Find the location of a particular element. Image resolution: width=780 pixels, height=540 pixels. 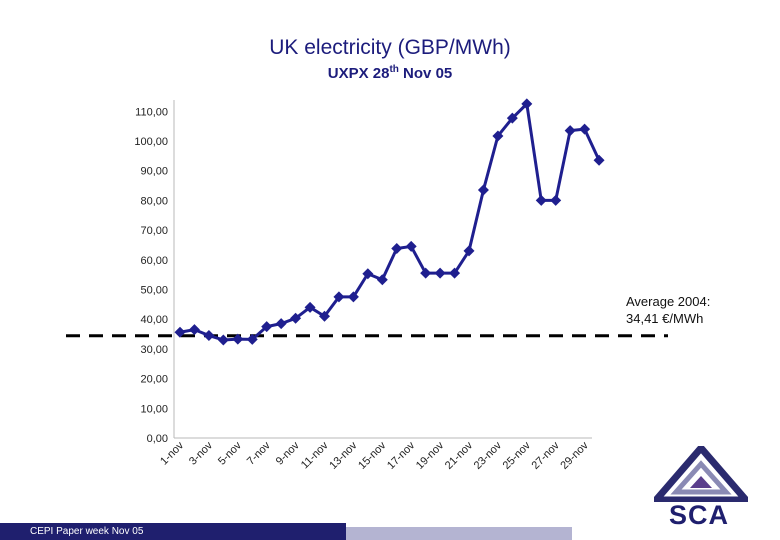

subtitle-prefix: UXPX 28 is located at coordinates (358, 73).